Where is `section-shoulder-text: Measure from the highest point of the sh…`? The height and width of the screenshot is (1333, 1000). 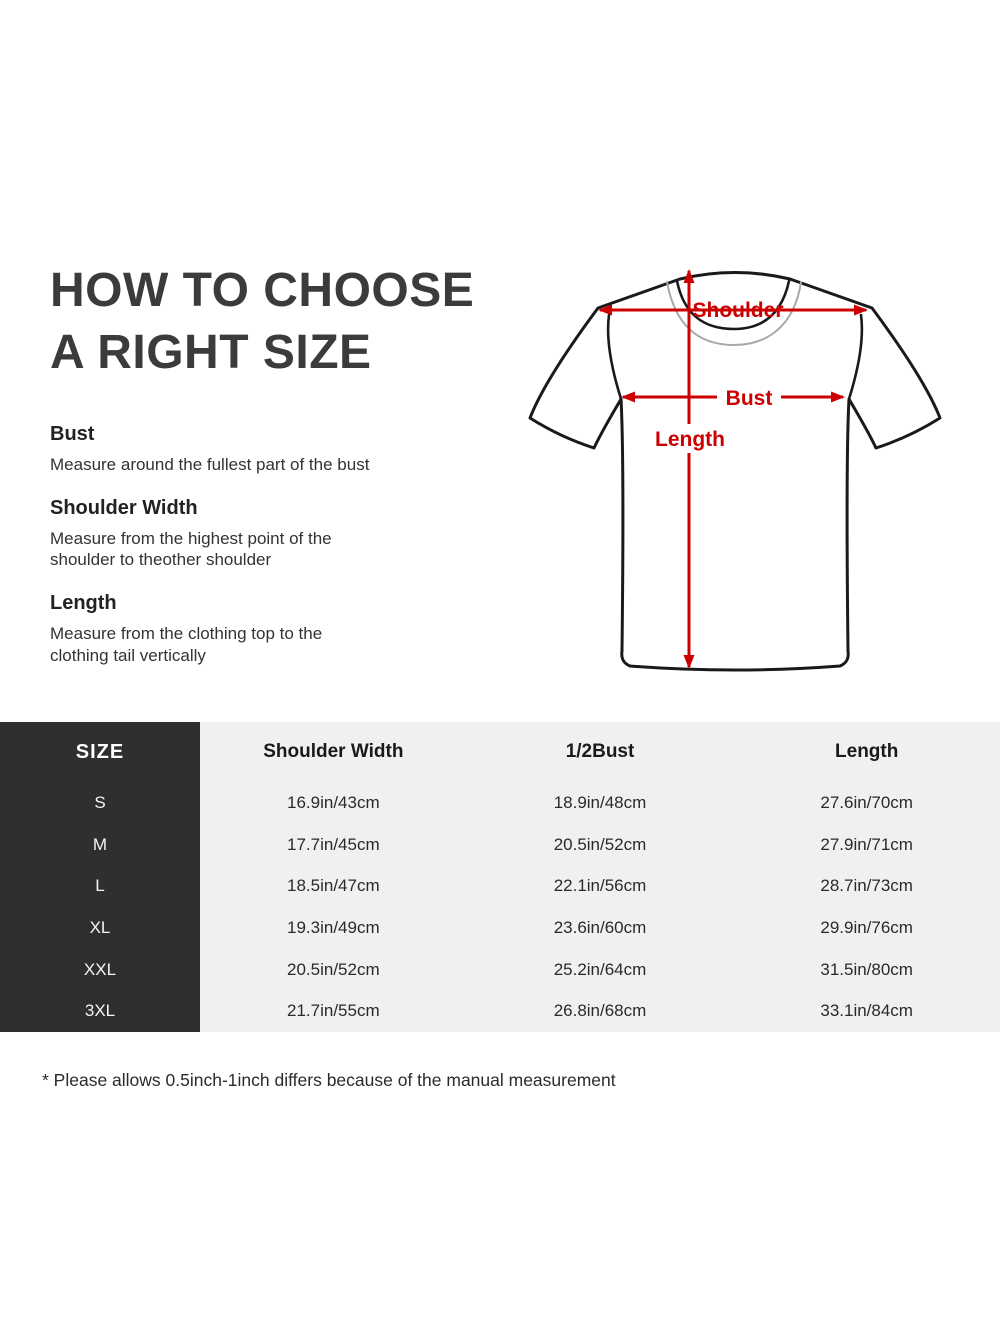
section-shoulder-text: Measure from the highest point of the sh… is located at coordinates (191, 549).